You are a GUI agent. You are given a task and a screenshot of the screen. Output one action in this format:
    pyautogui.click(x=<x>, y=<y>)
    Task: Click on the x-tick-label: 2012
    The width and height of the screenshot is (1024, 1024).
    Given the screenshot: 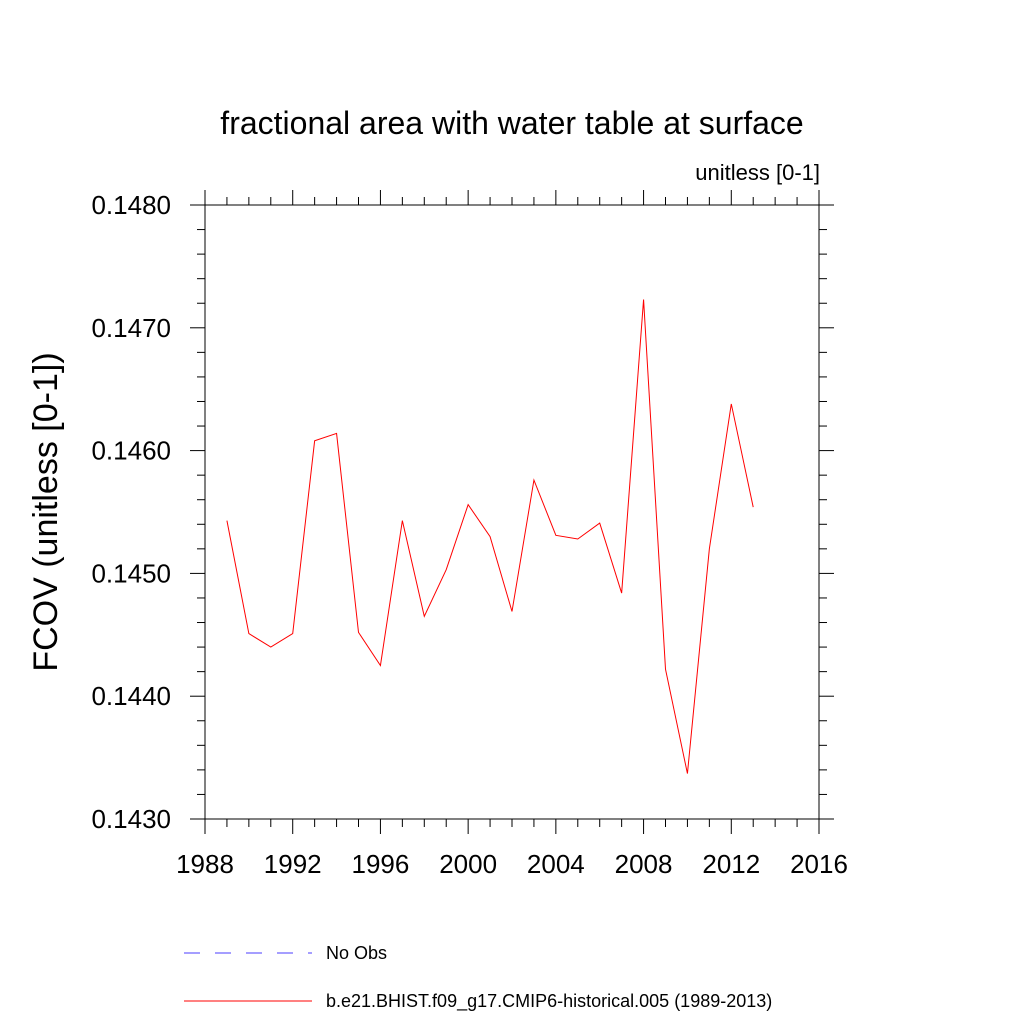 What is the action you would take?
    pyautogui.click(x=731, y=864)
    